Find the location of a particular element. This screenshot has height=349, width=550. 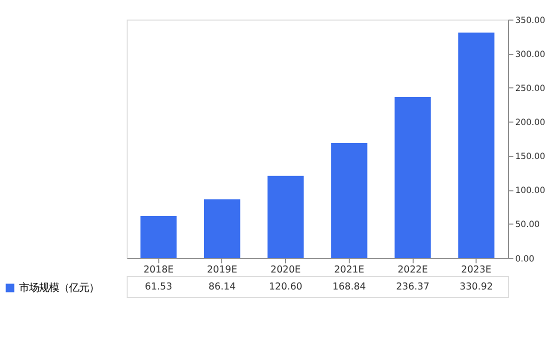

y-tick-label: 100.00 is located at coordinates (530, 191).